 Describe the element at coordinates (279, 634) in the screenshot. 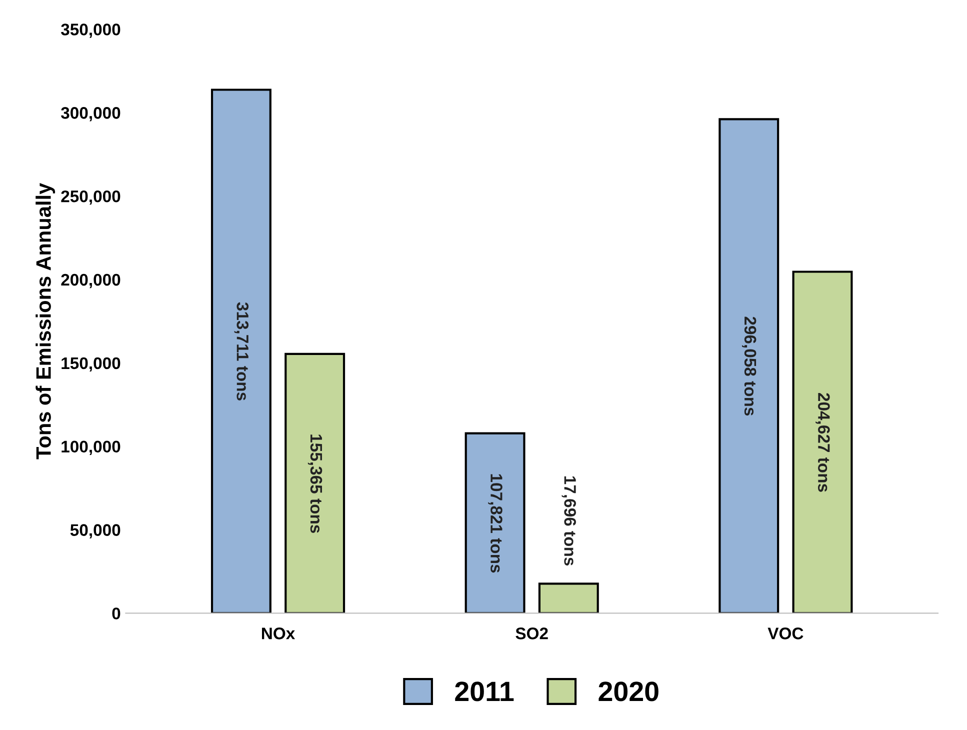

I see `x-tick-label: NOx` at that location.